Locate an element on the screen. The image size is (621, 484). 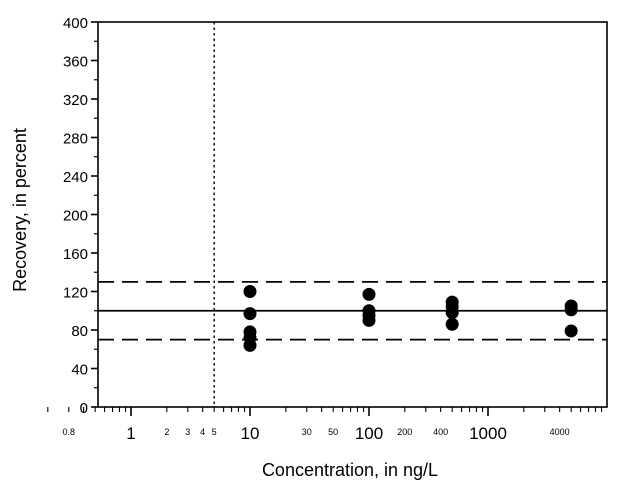
x-major-tick-label: 100 is located at coordinates (369, 433).